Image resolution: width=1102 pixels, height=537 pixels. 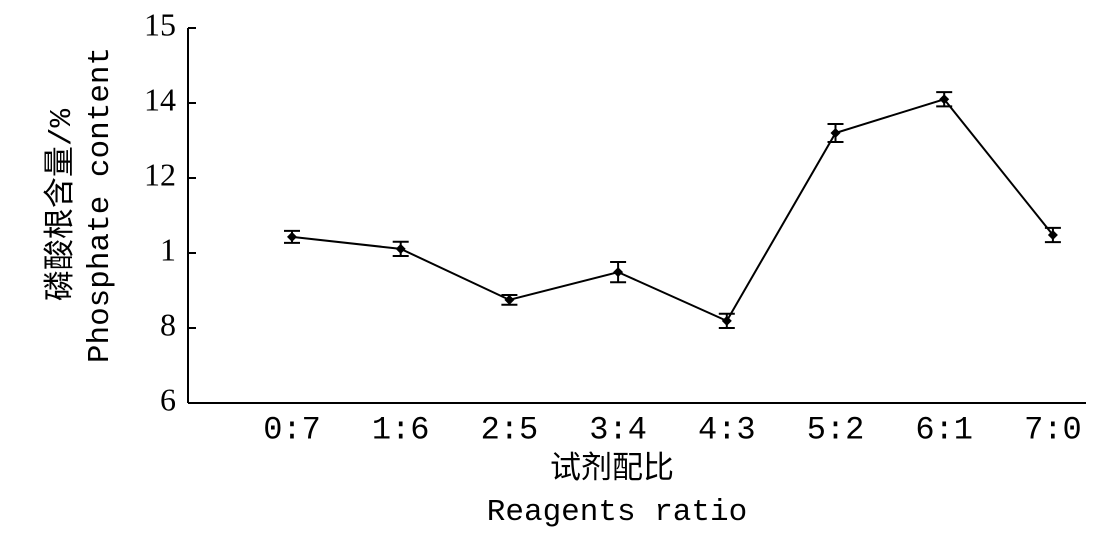 What do you see at coordinates (612, 469) in the screenshot?
I see `x-axis-label: 试剂配比` at bounding box center [612, 469].